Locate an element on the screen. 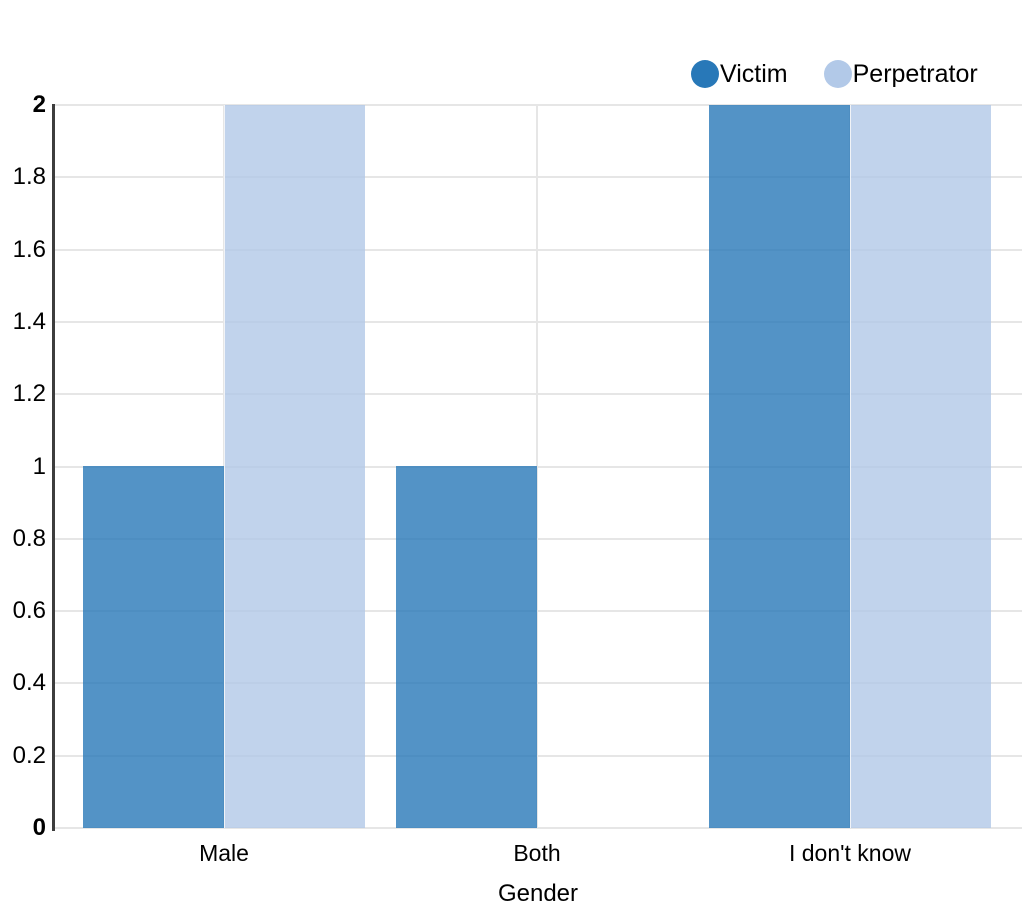 The height and width of the screenshot is (922, 1034). bar-perpetrator-male is located at coordinates (294, 466).